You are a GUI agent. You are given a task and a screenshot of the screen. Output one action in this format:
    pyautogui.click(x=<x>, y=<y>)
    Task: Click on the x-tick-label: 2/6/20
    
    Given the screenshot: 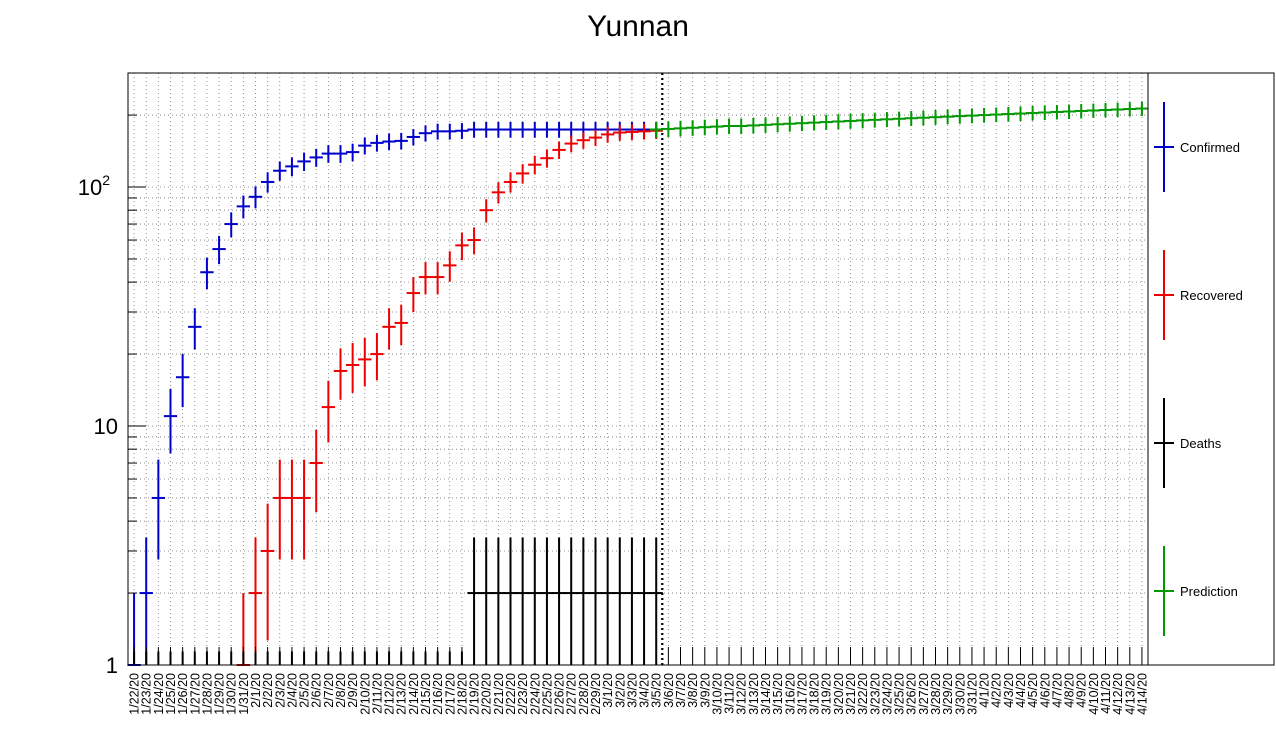 What is the action you would take?
    pyautogui.click(x=317, y=690)
    